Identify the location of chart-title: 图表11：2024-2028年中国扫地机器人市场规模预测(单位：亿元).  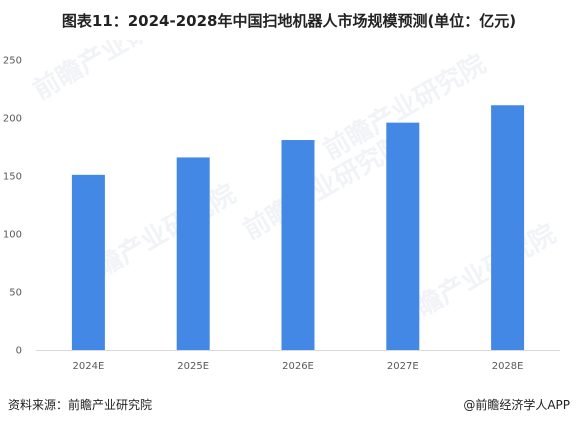
(289, 21).